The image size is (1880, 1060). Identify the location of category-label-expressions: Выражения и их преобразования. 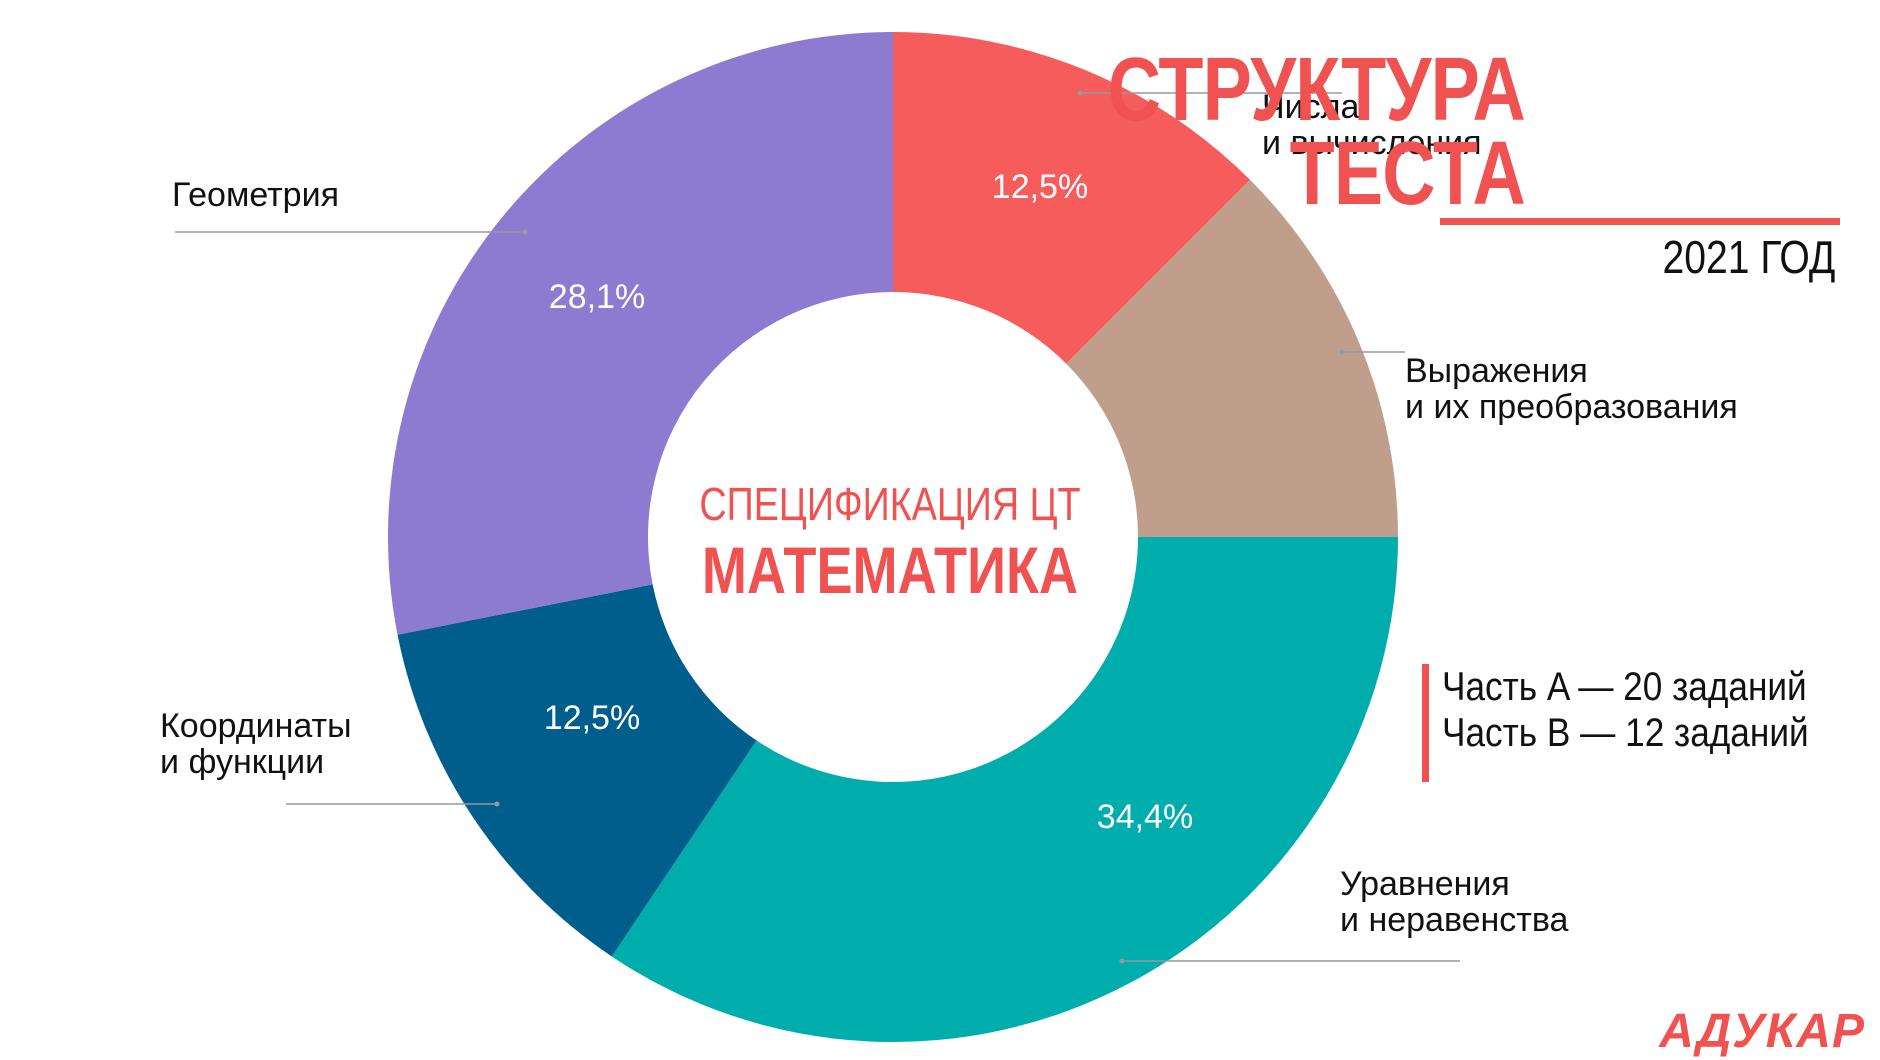
(1571, 389).